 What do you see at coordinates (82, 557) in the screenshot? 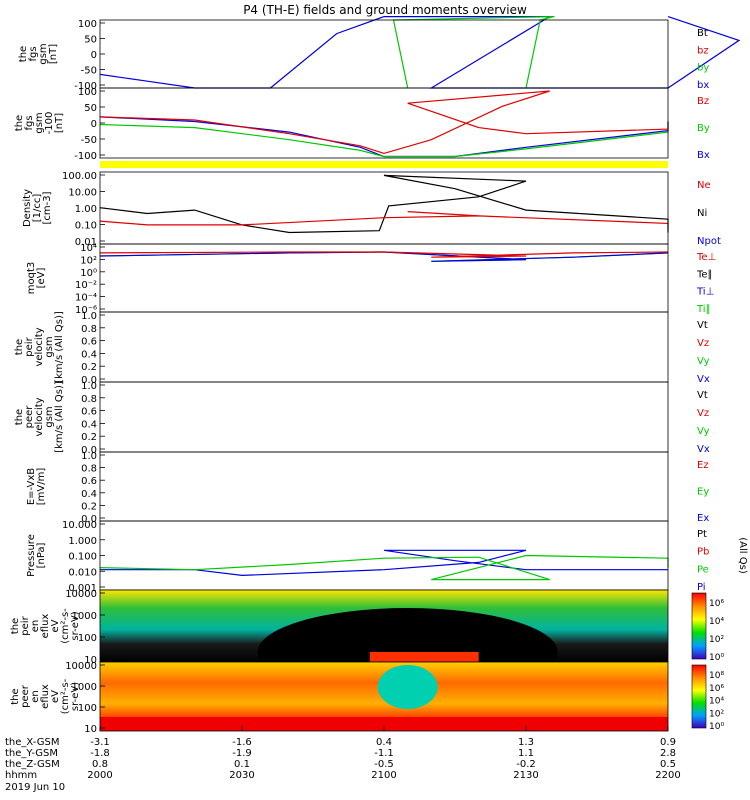
I see `y-tick-label: 0.100` at bounding box center [82, 557].